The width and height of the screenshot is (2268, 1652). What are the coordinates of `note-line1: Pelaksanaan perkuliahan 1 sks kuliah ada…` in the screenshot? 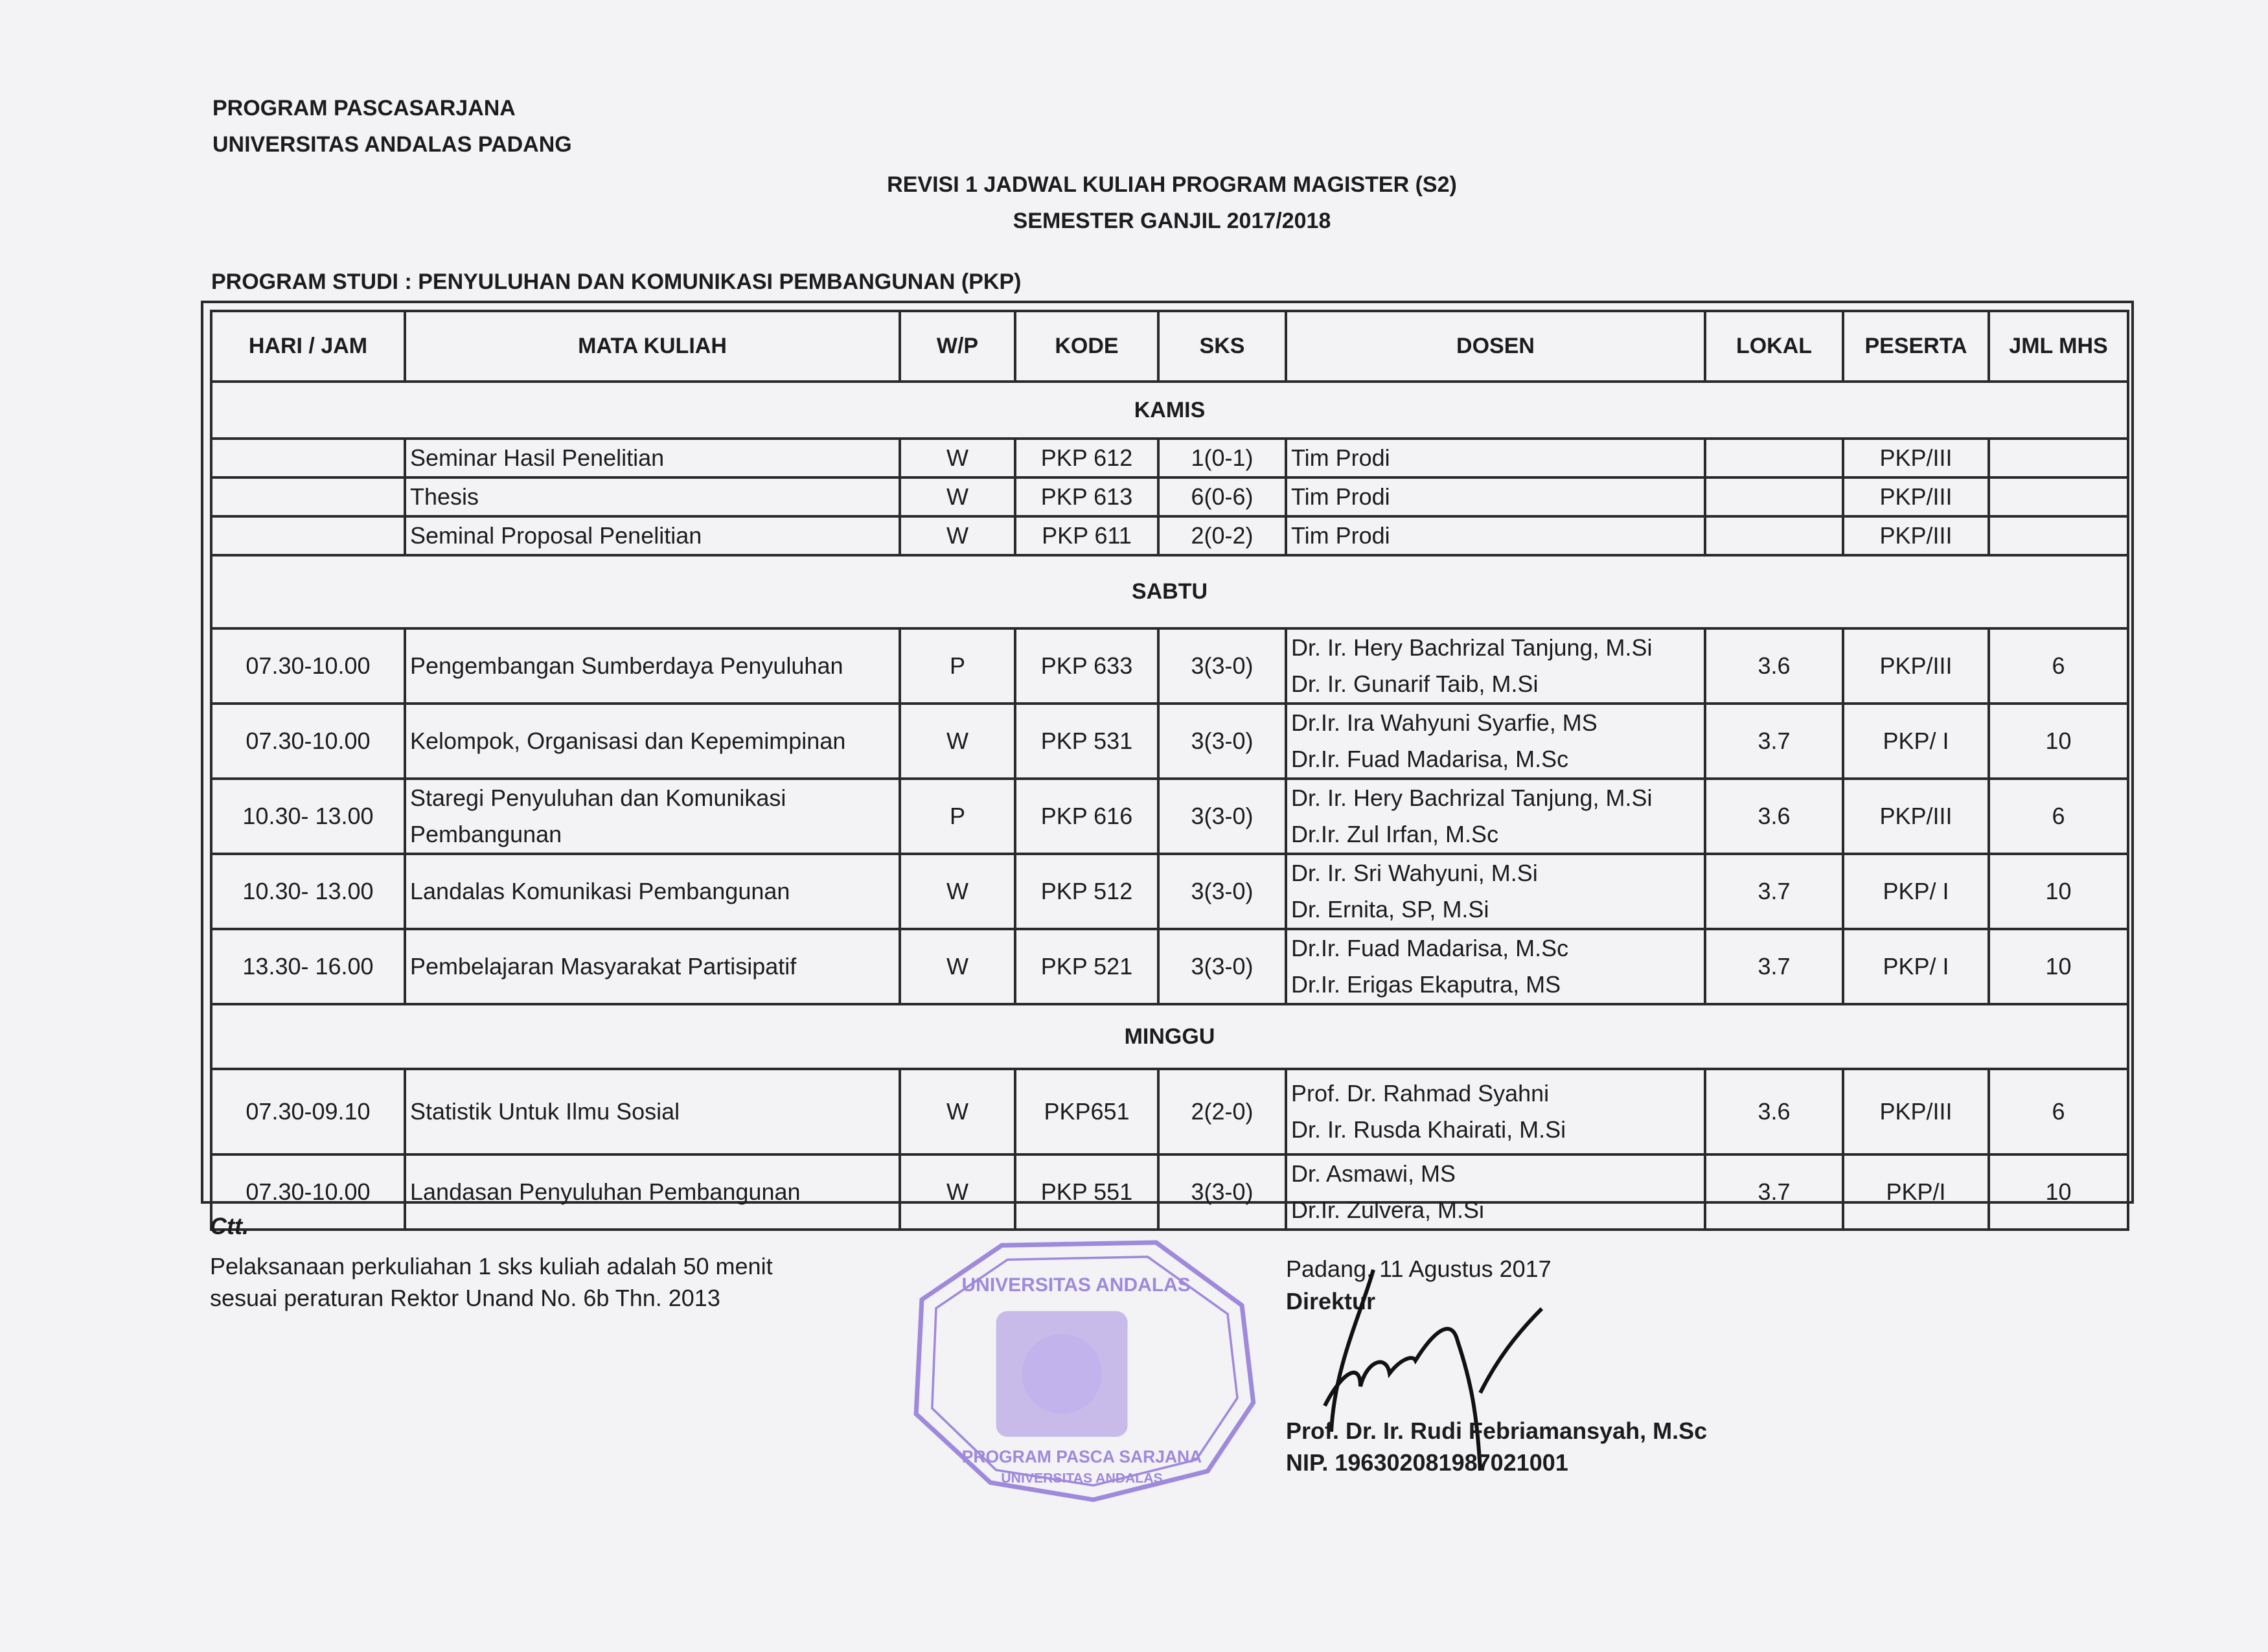 It's located at (491, 1266).